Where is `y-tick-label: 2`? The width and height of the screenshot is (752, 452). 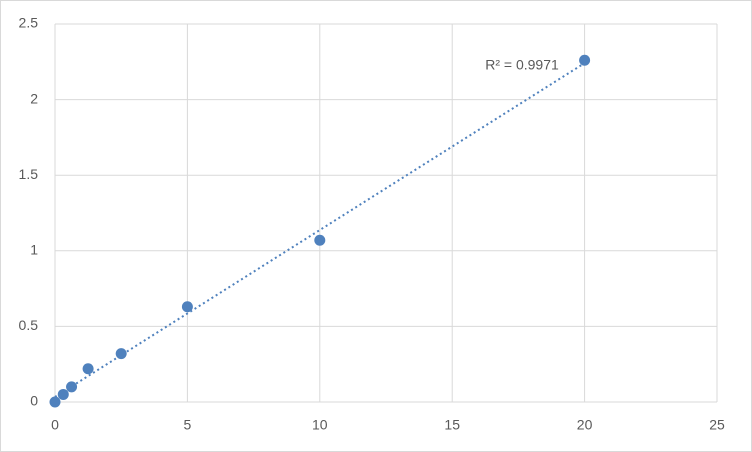
y-tick-label: 2 is located at coordinates (34, 98).